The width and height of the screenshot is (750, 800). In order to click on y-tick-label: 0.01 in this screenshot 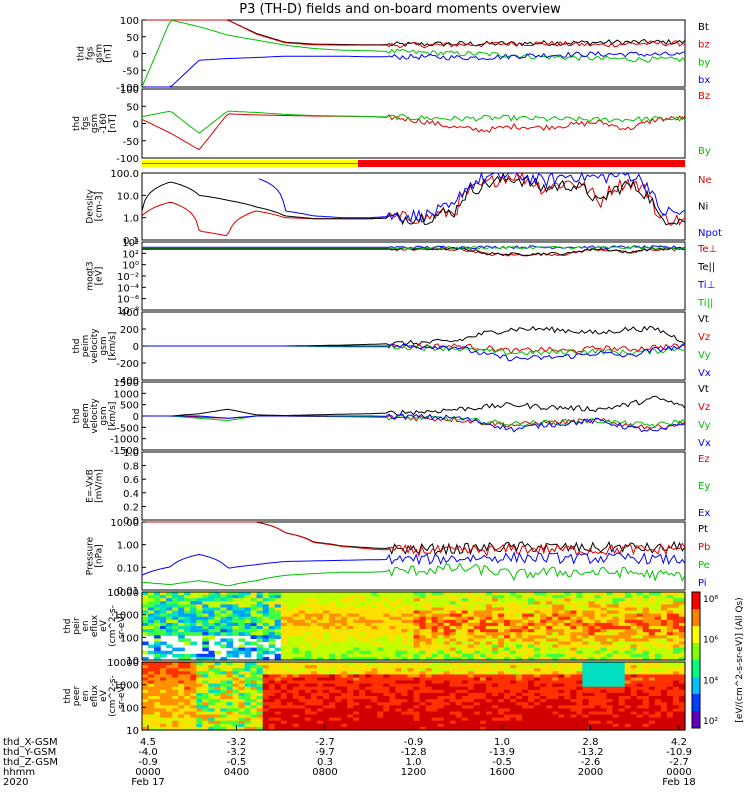, I will do `click(128, 591)`.